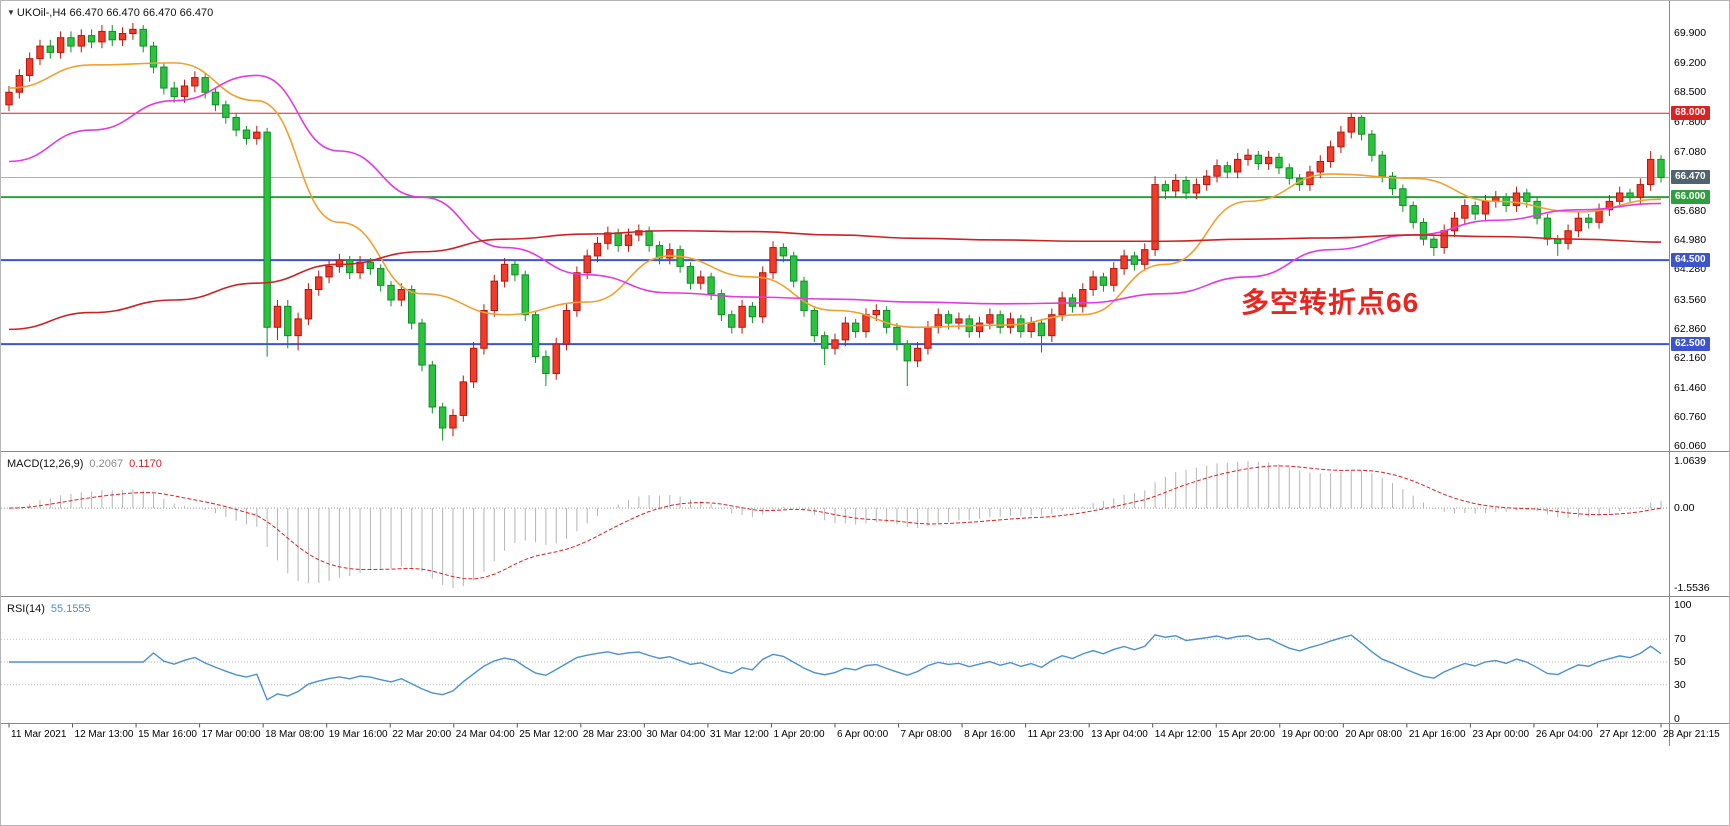 This screenshot has width=1730, height=826. I want to click on chart-title: ▼ UKOil-,H4 66.470 66.470 66.470 66.470, so click(110, 13).